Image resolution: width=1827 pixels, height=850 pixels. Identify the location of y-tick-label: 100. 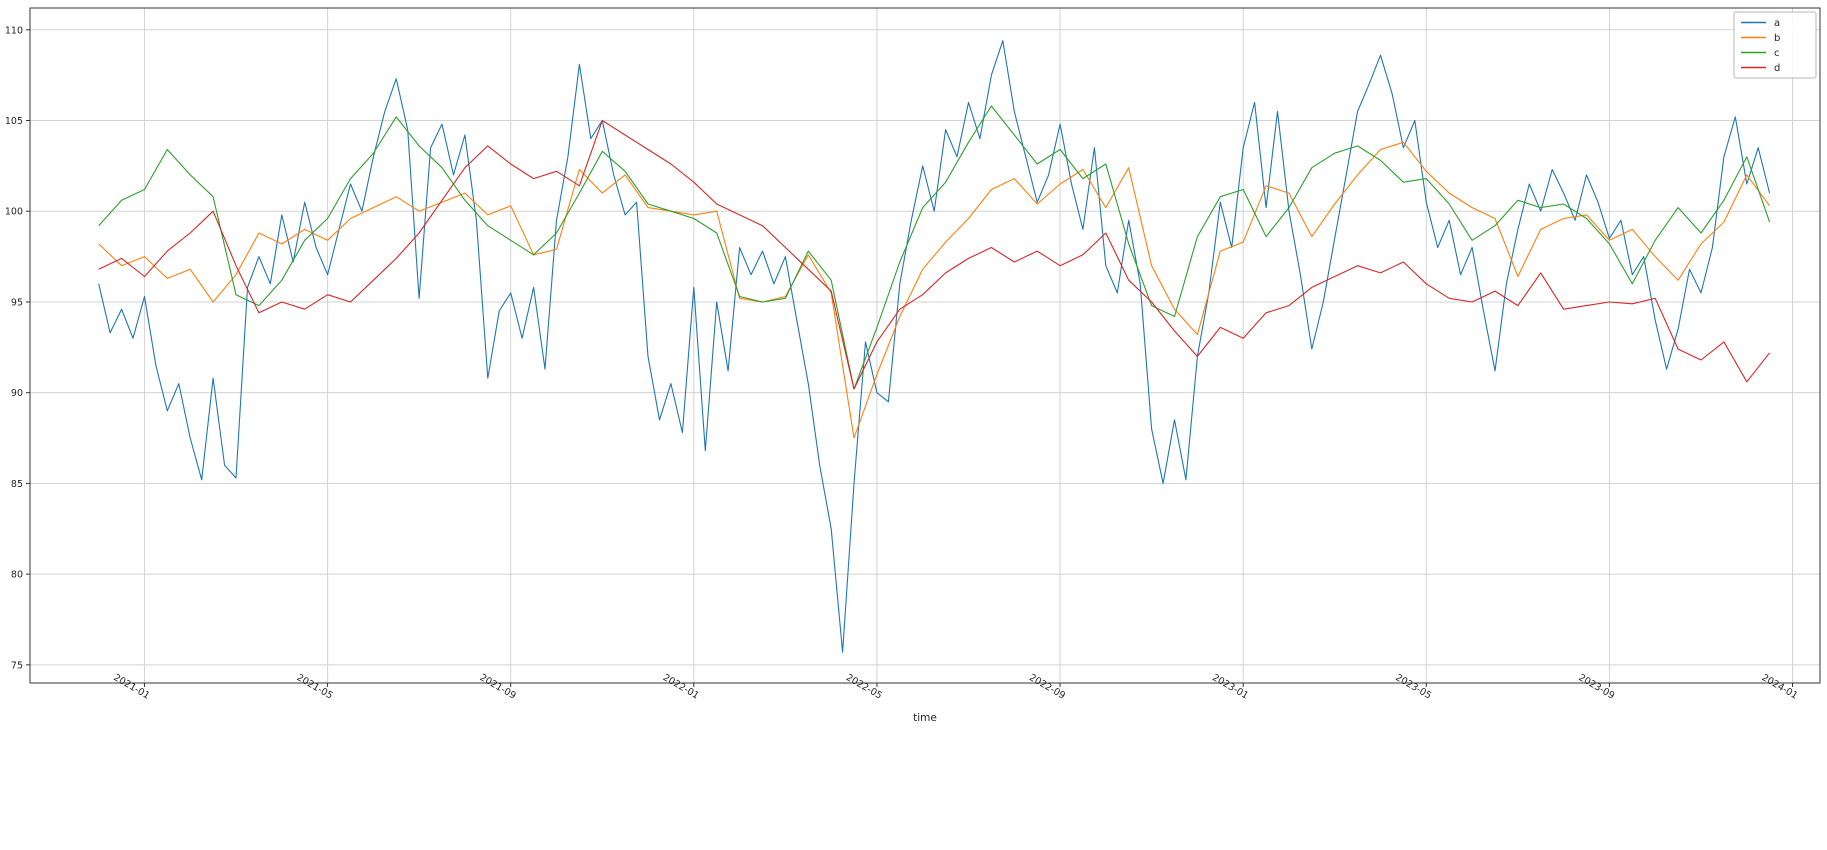
(14, 212).